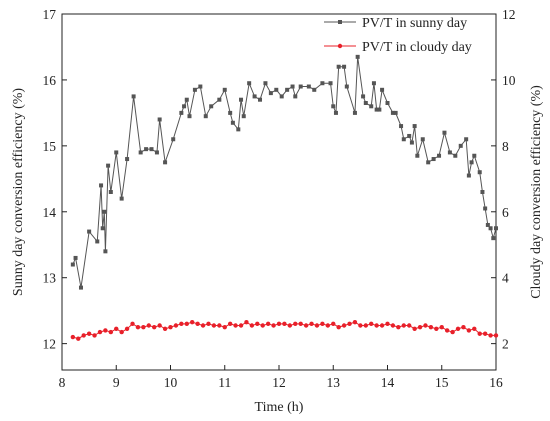 The width and height of the screenshot is (550, 421). I want to click on y-right-tick-label: 2, so click(505, 344).